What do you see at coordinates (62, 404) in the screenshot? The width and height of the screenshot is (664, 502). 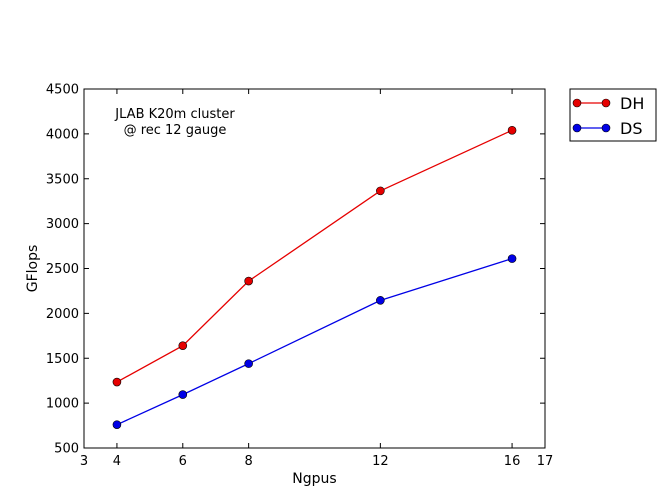 I see `y-tick-label: 1000` at bounding box center [62, 404].